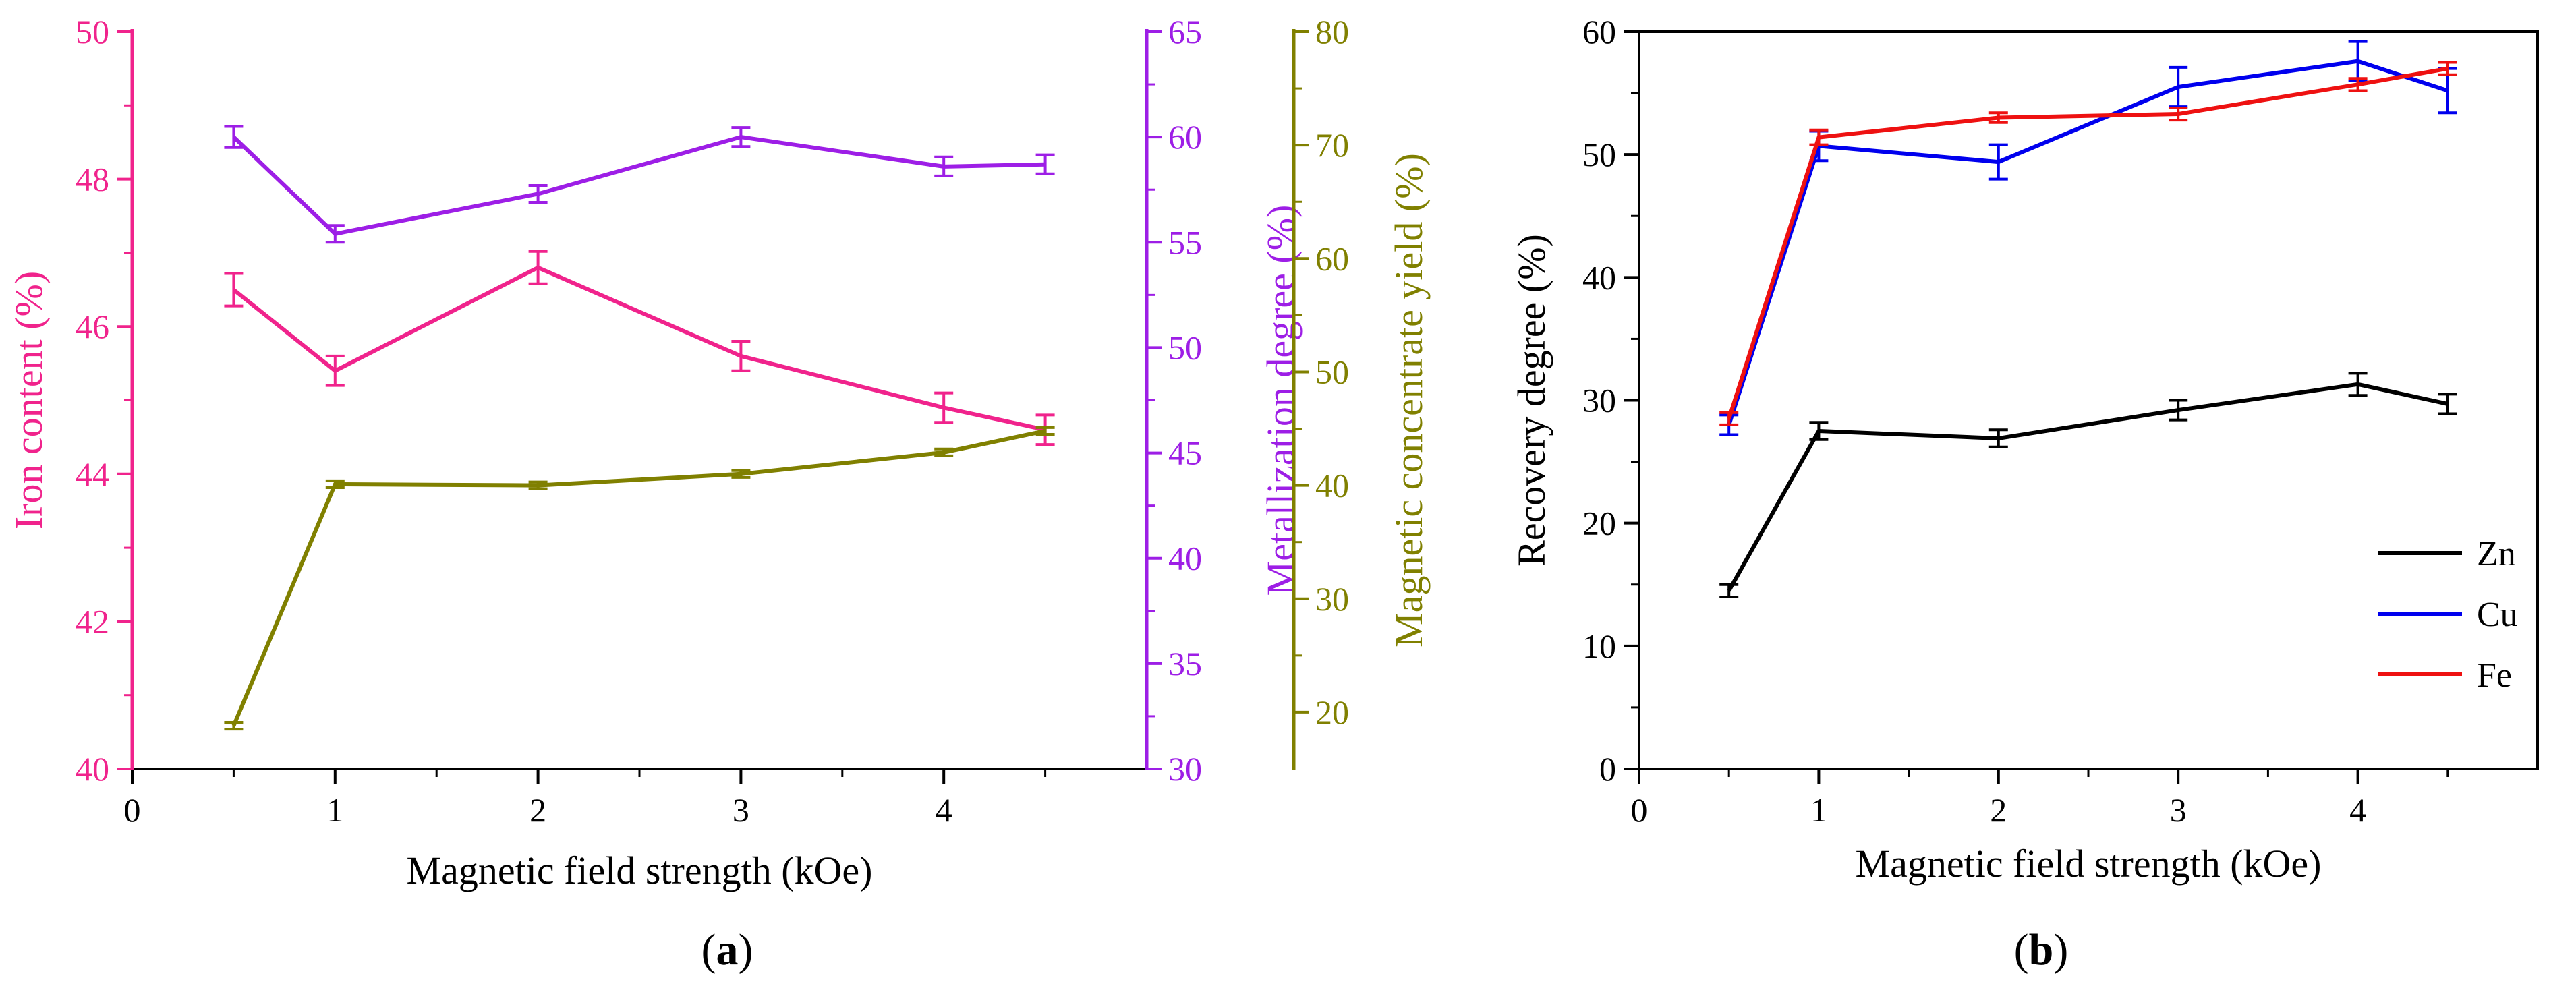 This screenshot has height=984, width=2576. What do you see at coordinates (639, 186) in the screenshot?
I see `series-line-metallization` at bounding box center [639, 186].